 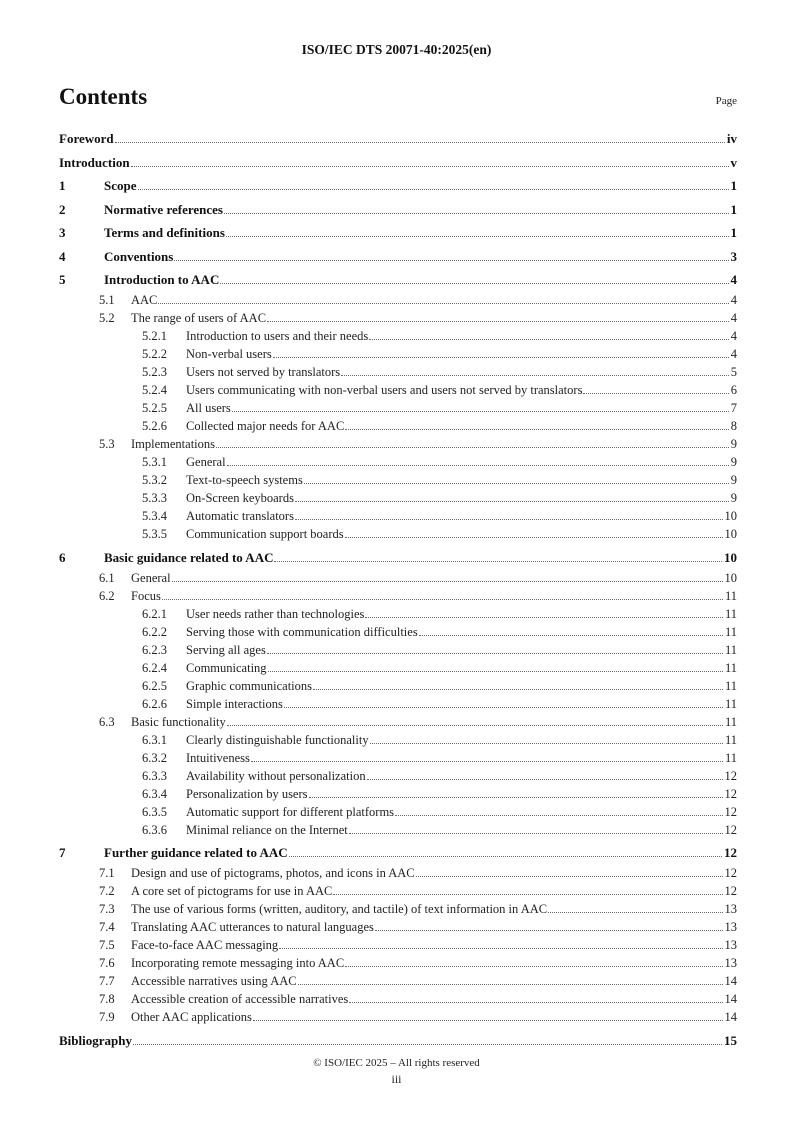 What do you see at coordinates (398, 353) in the screenshot?
I see `toc-entry: 5.2.2 Non-verbal users 4` at bounding box center [398, 353].